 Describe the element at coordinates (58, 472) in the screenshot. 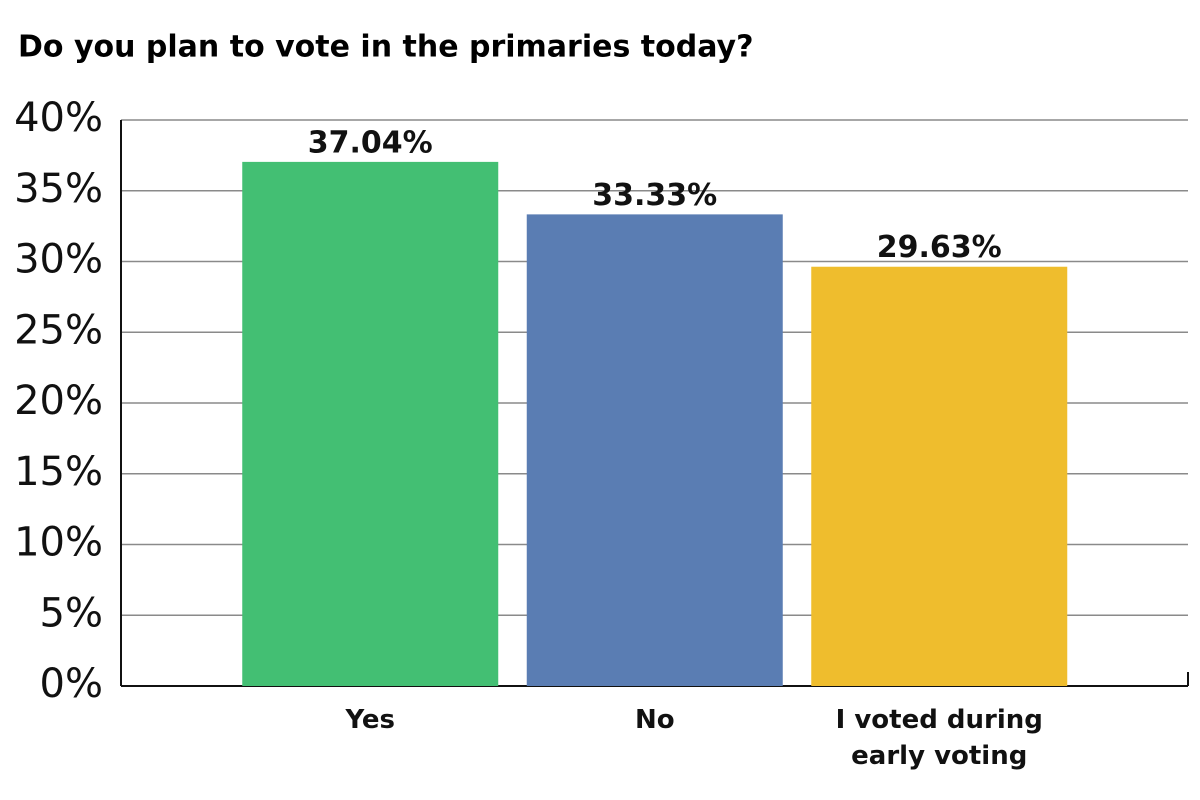

I see `y-tick-label: 15%` at that location.